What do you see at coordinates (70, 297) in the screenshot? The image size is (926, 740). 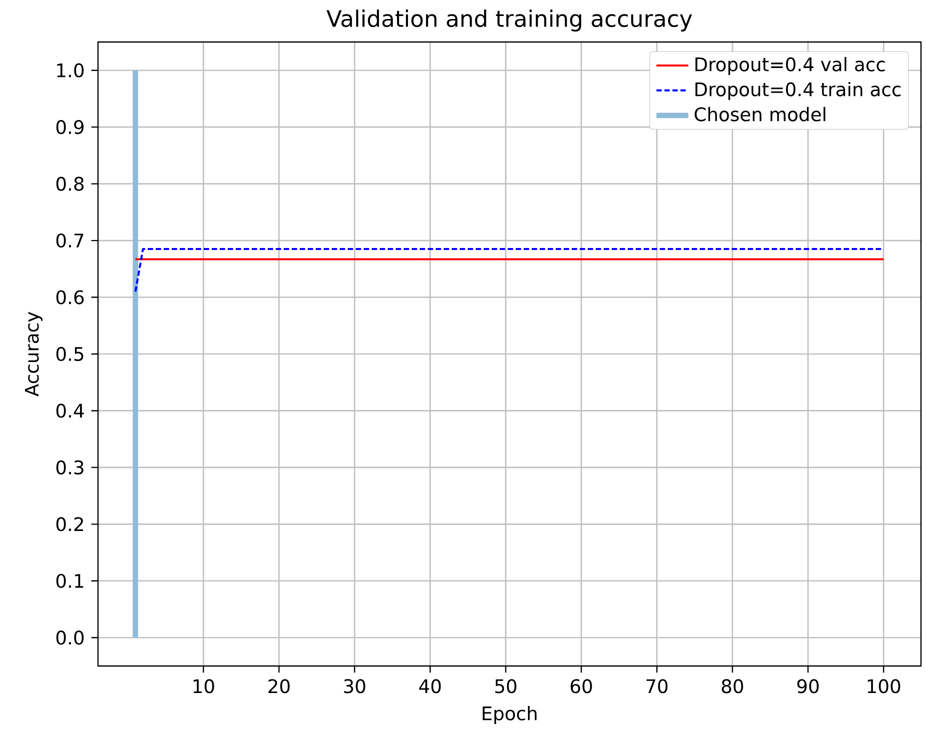 I see `y-tick-label: 0.6` at bounding box center [70, 297].